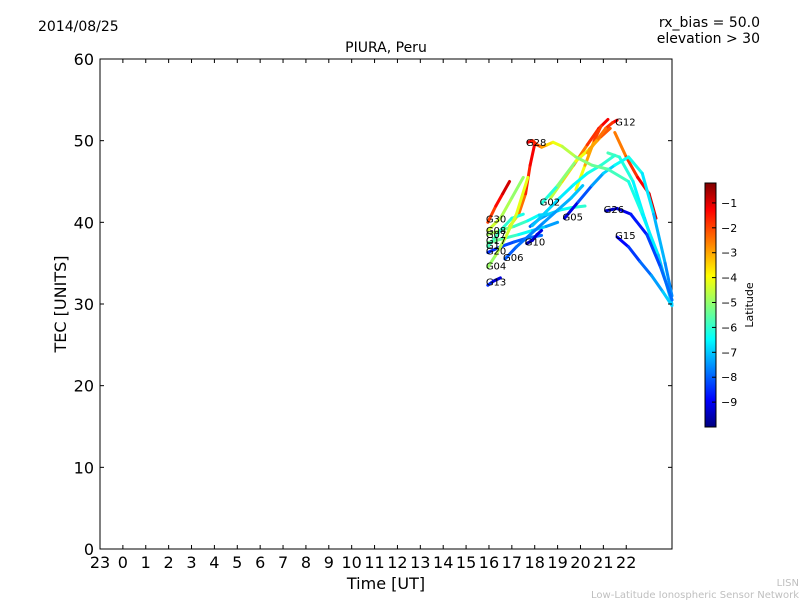 The width and height of the screenshot is (800, 600). Describe the element at coordinates (123, 562) in the screenshot. I see `x-tick-label: 0` at that location.